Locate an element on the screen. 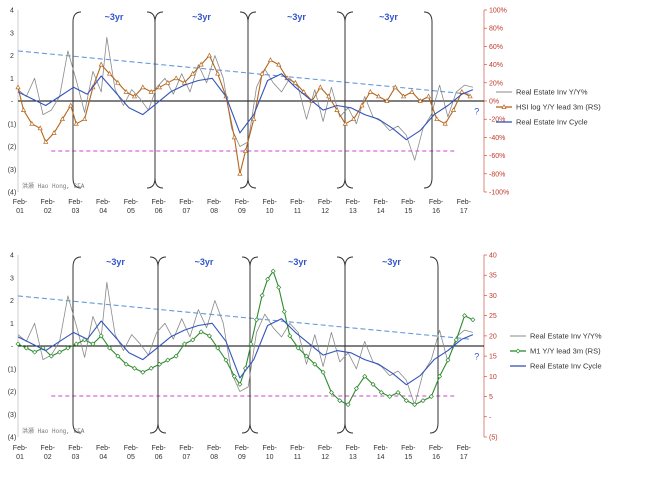 The image size is (653, 488). series-line is located at coordinates (245, 107).